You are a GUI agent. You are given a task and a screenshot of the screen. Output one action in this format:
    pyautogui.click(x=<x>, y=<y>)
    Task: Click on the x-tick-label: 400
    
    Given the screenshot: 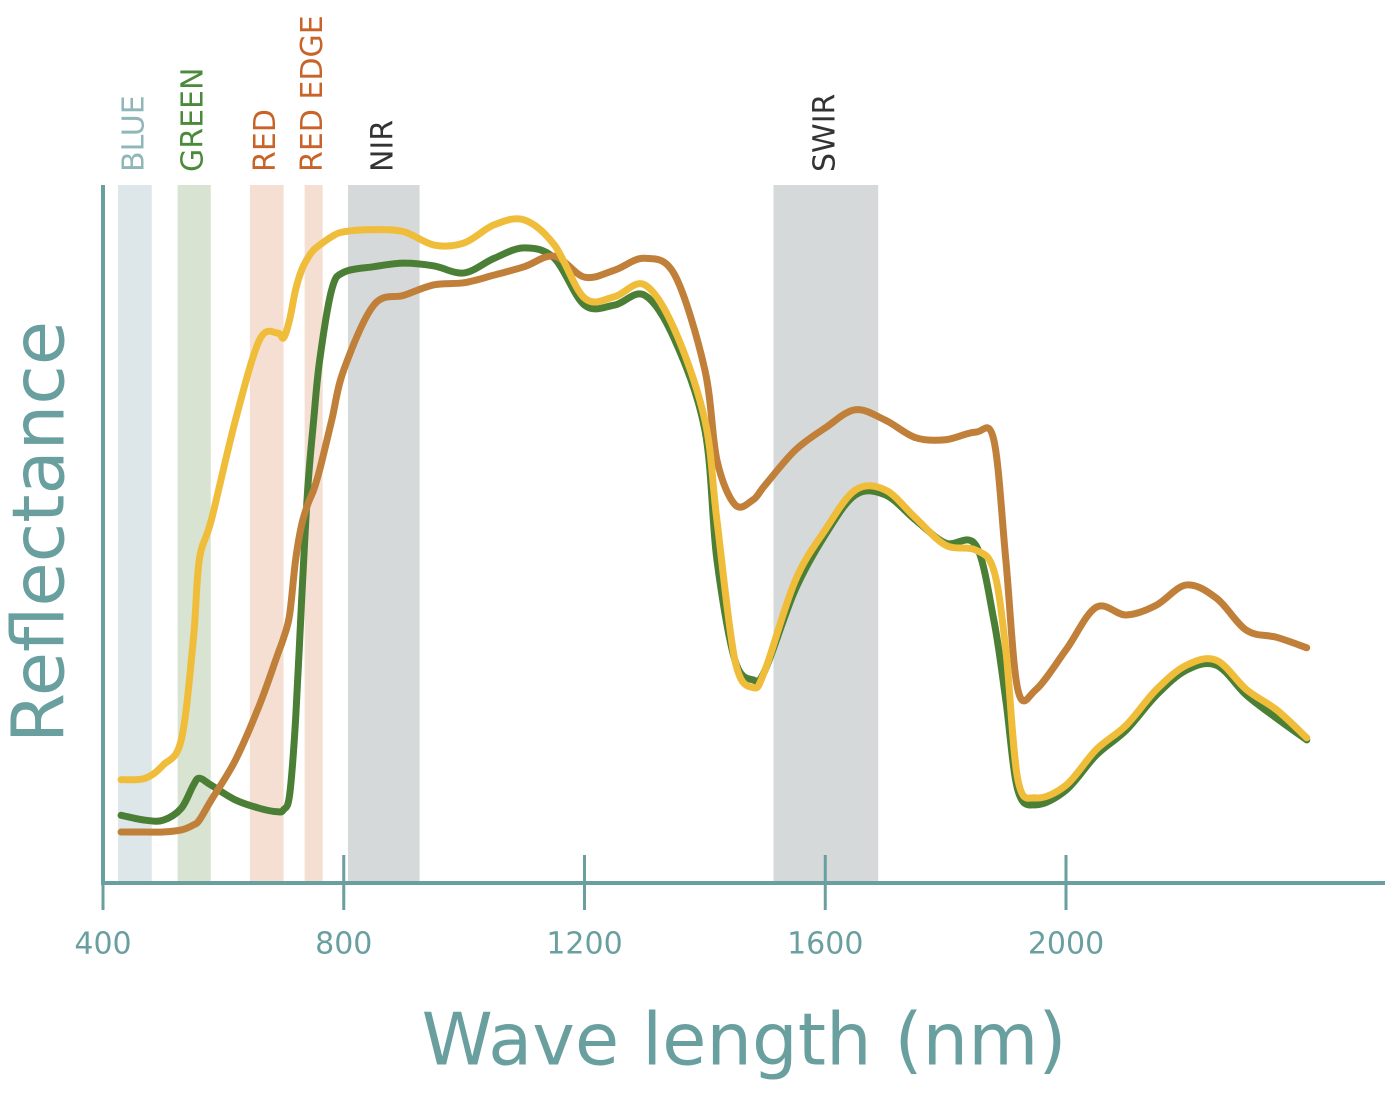 What is the action you would take?
    pyautogui.click(x=102, y=944)
    